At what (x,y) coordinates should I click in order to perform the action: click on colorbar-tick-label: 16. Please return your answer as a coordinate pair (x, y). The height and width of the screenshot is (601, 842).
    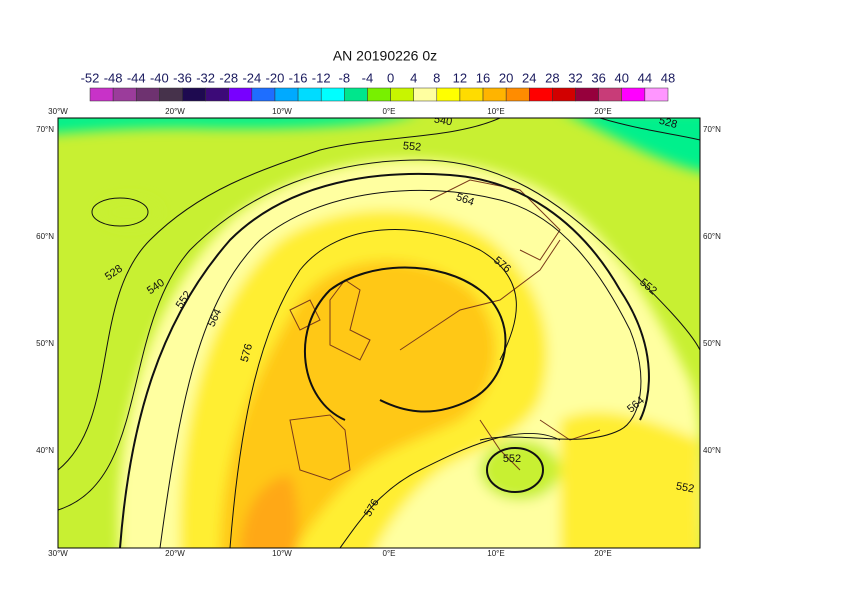
    Looking at the image, I should click on (483, 77).